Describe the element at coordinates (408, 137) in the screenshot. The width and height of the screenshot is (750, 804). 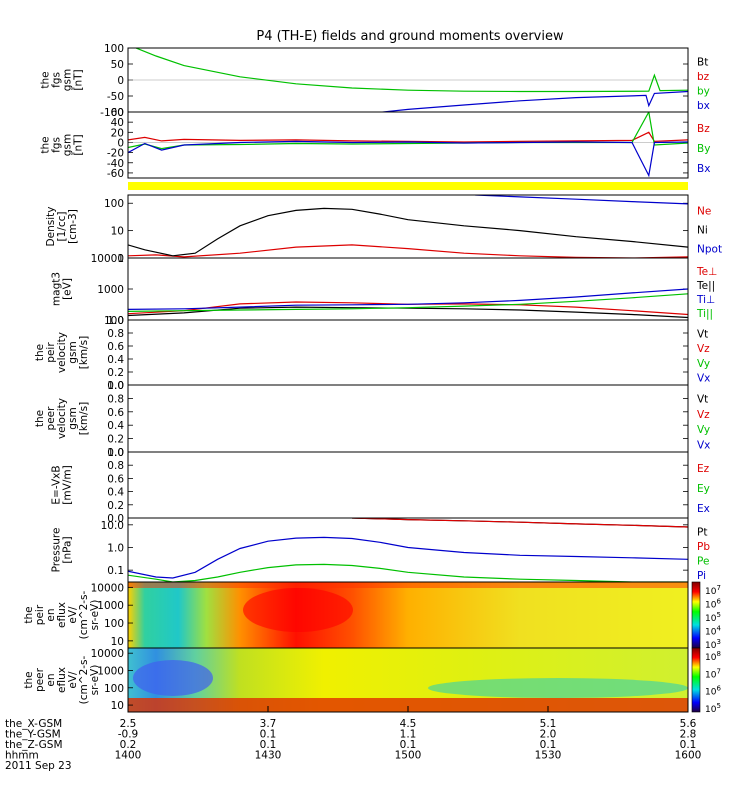
I see `series-line-Bz` at that location.